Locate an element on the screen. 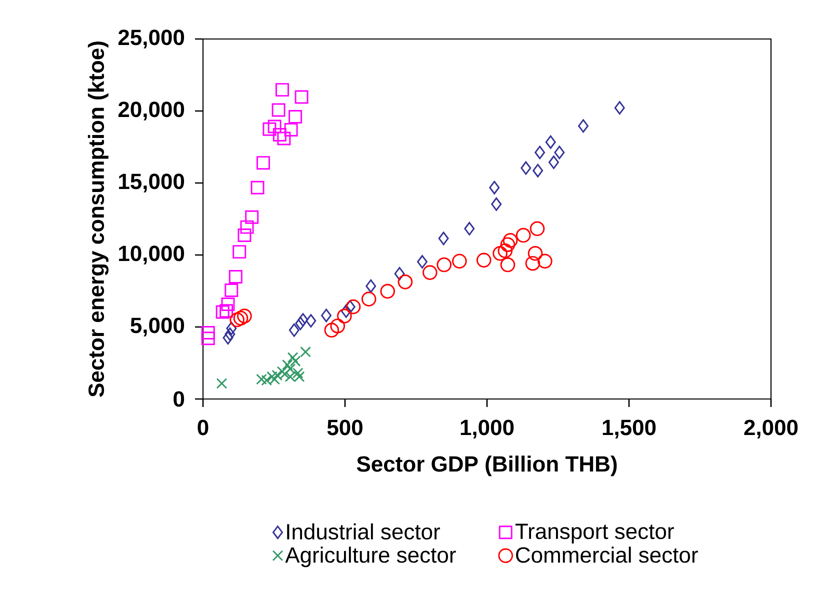  y-tick-label: 20,000 is located at coordinates (151, 111).